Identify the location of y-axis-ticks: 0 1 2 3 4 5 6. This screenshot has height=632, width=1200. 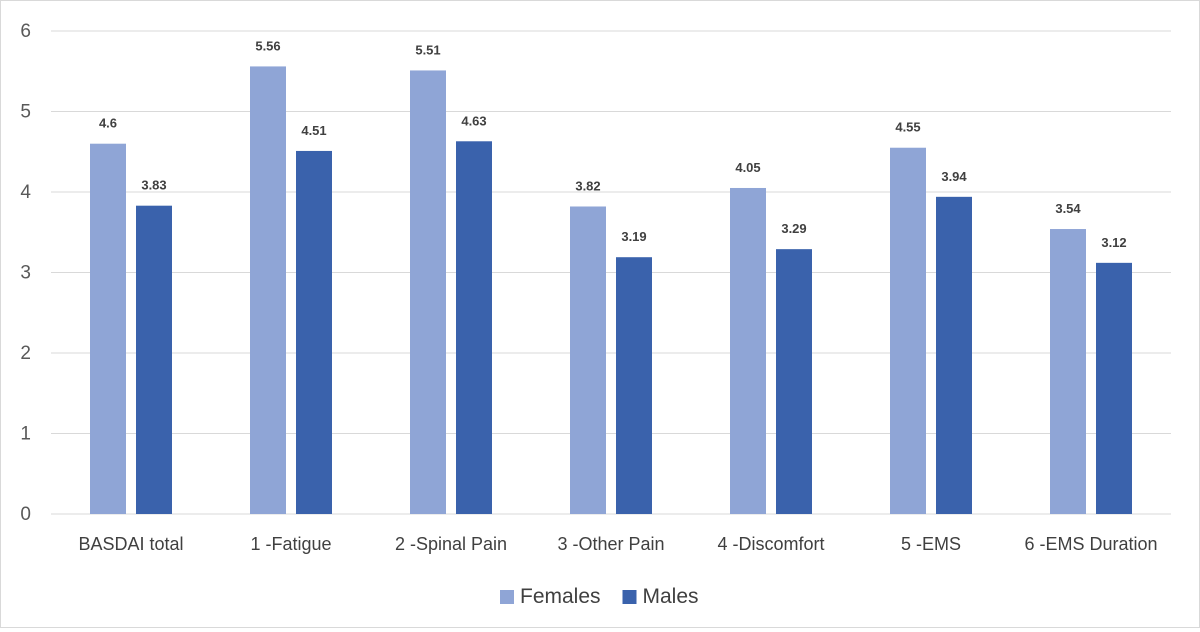
(25, 273).